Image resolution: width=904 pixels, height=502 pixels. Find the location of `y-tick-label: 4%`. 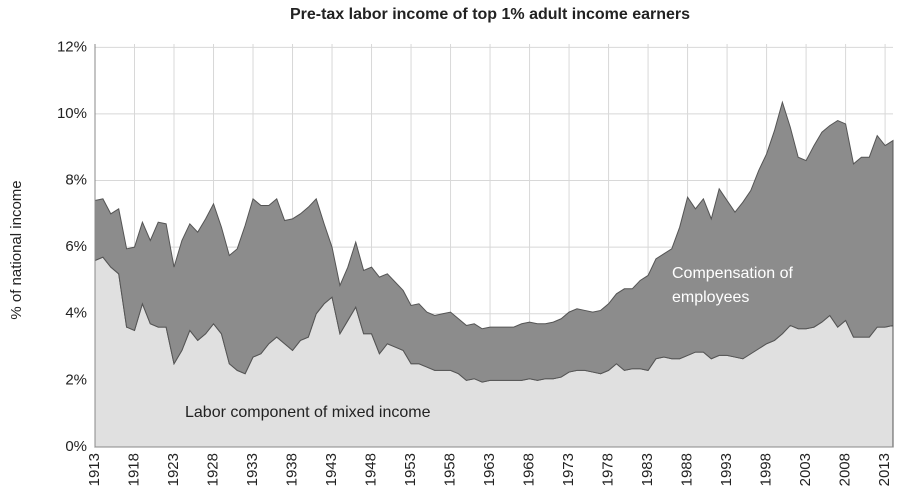

y-tick-label: 4% is located at coordinates (76, 313).